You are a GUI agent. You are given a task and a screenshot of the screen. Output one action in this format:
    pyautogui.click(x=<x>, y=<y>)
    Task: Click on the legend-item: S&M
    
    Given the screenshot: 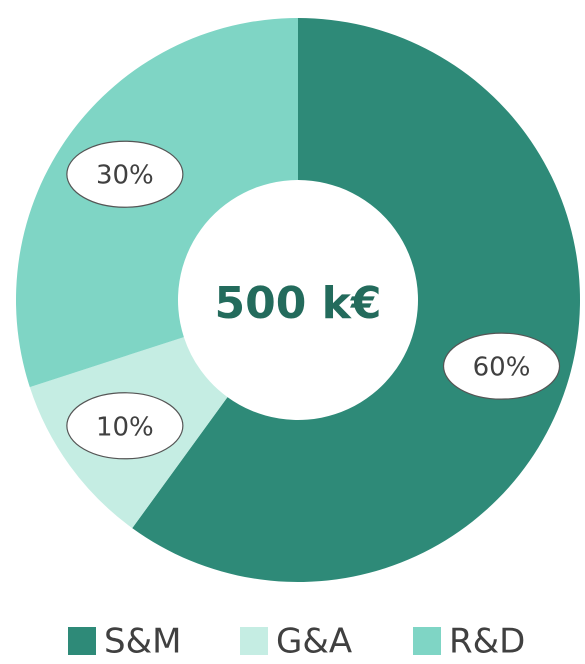 What is the action you would take?
    pyautogui.click(x=124, y=642)
    